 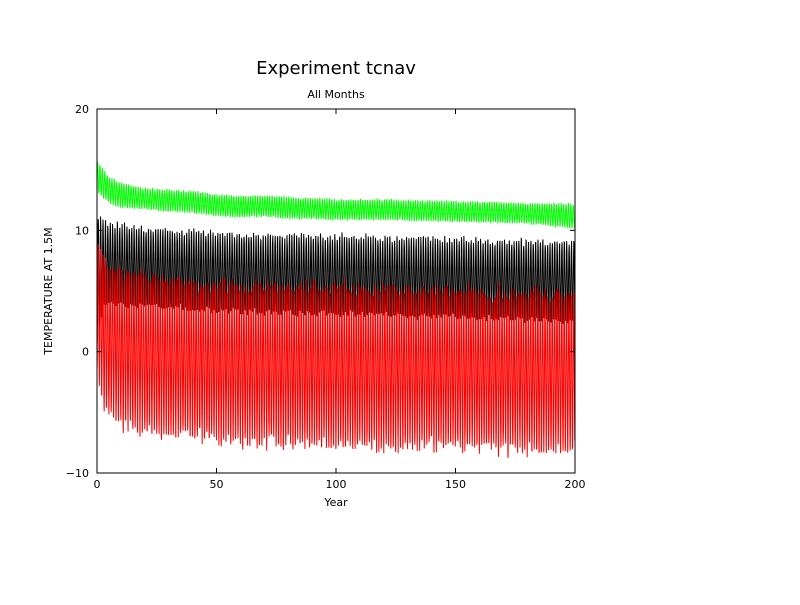 What do you see at coordinates (77, 473) in the screenshot?
I see `y-tick-label-0: −10` at bounding box center [77, 473].